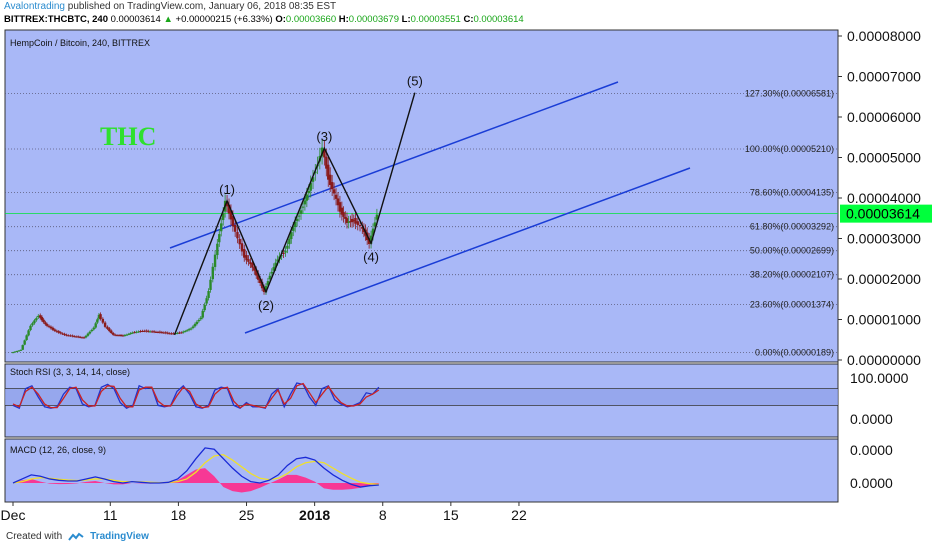 The height and width of the screenshot is (550, 932). I want to click on time-tick-label: 15, so click(451, 515).